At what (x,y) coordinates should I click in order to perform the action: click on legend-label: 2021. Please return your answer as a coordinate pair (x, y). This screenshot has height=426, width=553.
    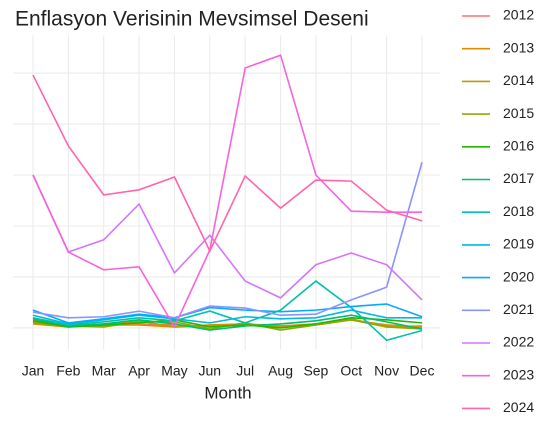
    Looking at the image, I should click on (518, 309).